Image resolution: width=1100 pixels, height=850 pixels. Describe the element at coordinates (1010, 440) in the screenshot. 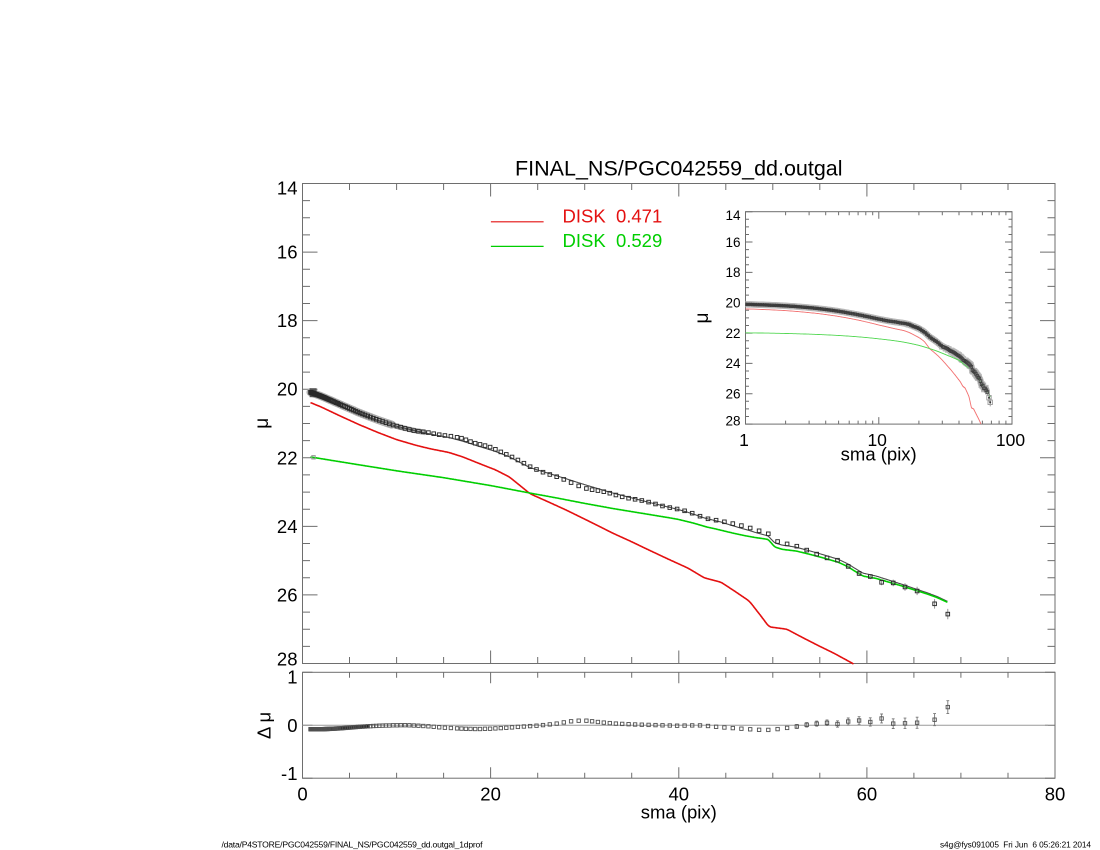

I see `svg-text: 100` at that location.